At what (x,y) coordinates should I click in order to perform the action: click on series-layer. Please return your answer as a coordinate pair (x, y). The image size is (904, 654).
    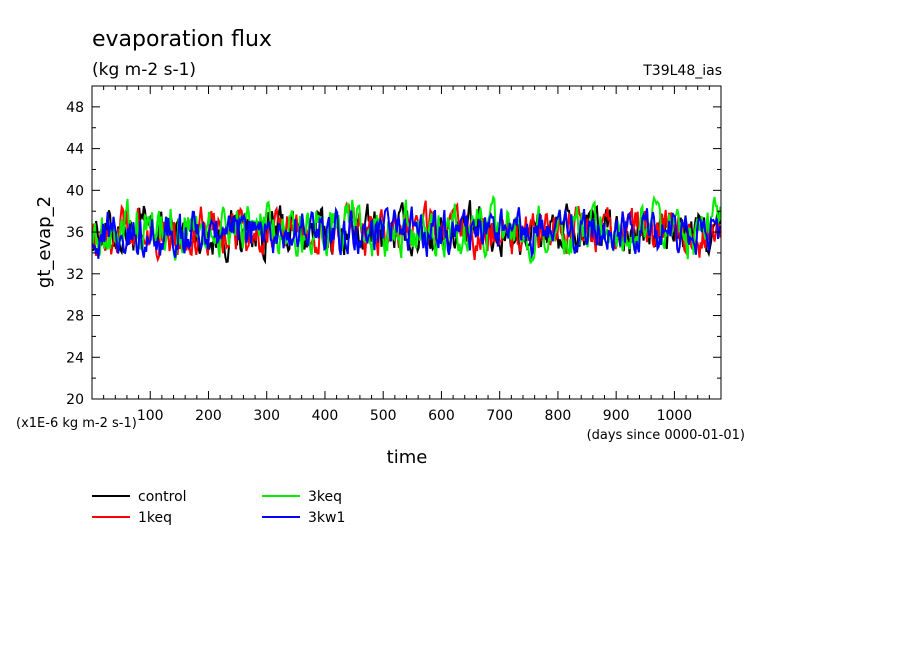
    Looking at the image, I should click on (406, 229).